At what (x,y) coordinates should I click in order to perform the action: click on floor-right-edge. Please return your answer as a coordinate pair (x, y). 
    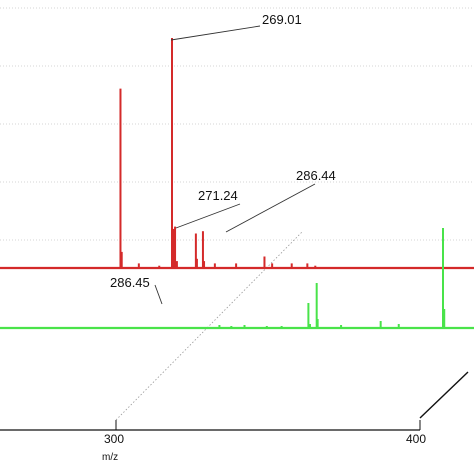
    Looking at the image, I should click on (444, 395).